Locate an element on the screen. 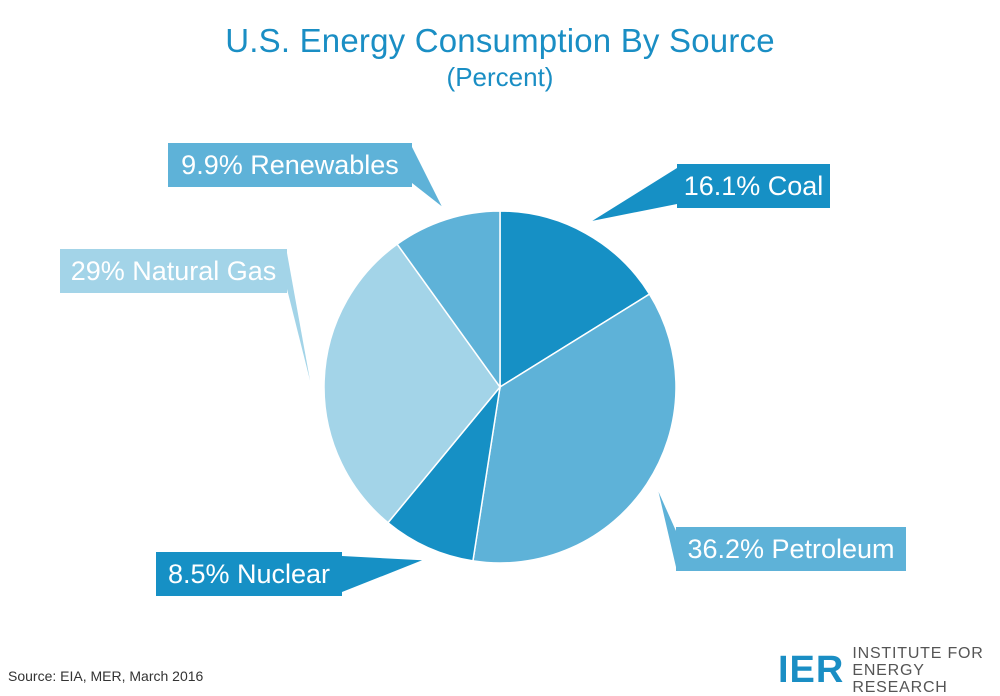  logo-mark: IER is located at coordinates (811, 670).